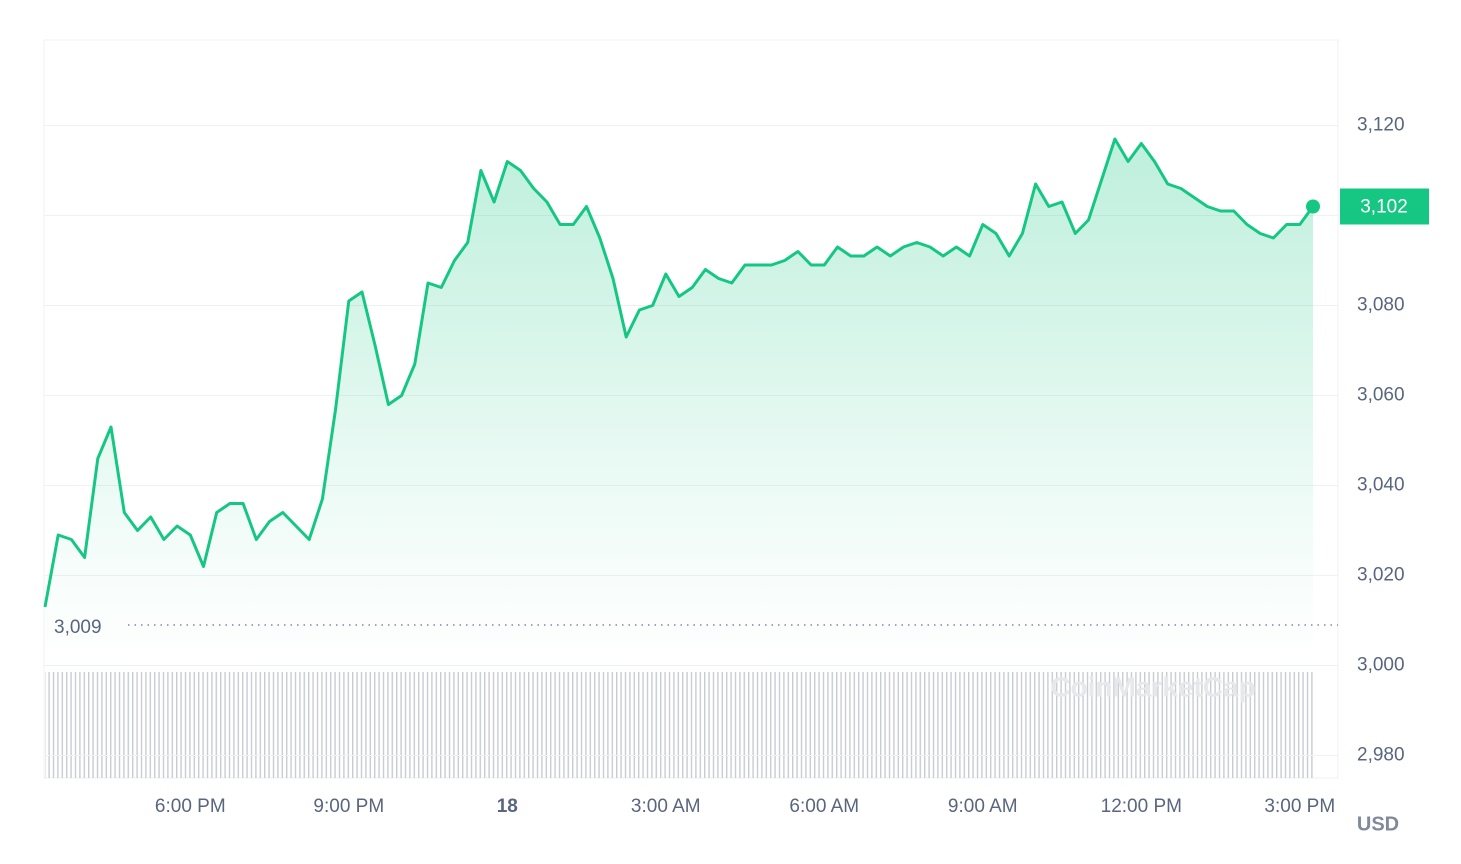 This screenshot has width=1461, height=864. I want to click on x-tick-label: 6:00 PM, so click(190, 806).